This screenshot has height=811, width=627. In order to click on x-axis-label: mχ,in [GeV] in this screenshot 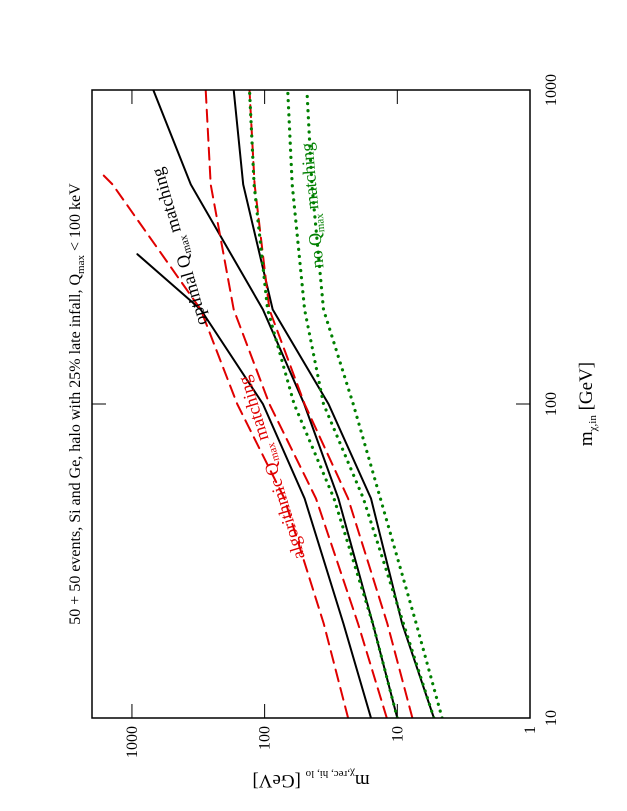, I will do `click(587, 404)`.